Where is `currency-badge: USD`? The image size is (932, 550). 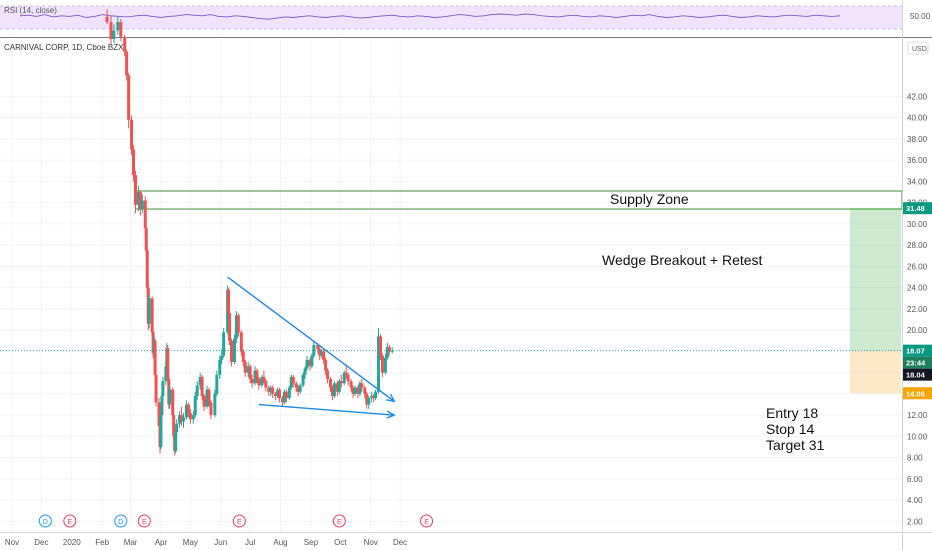 currency-badge: USD is located at coordinates (918, 48).